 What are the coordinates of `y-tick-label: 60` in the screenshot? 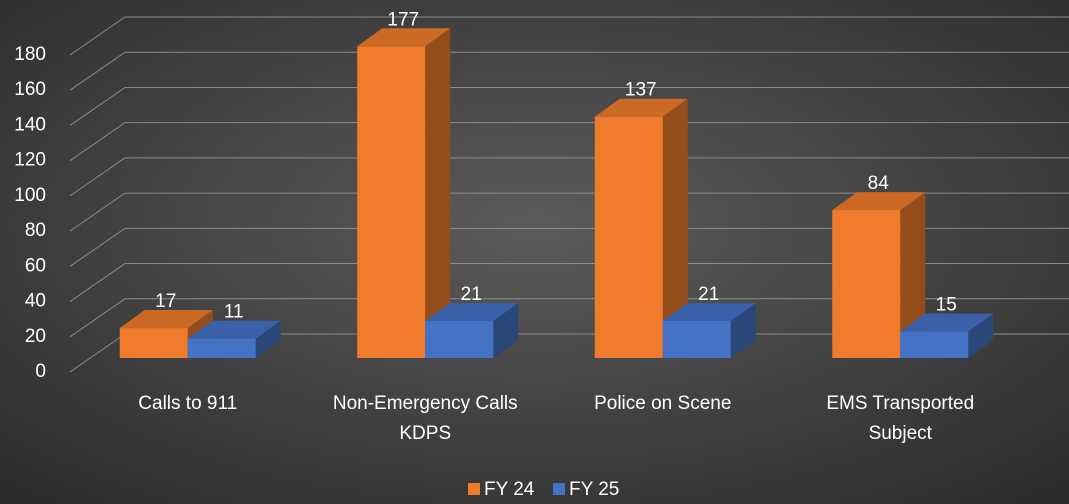 It's located at (35, 265).